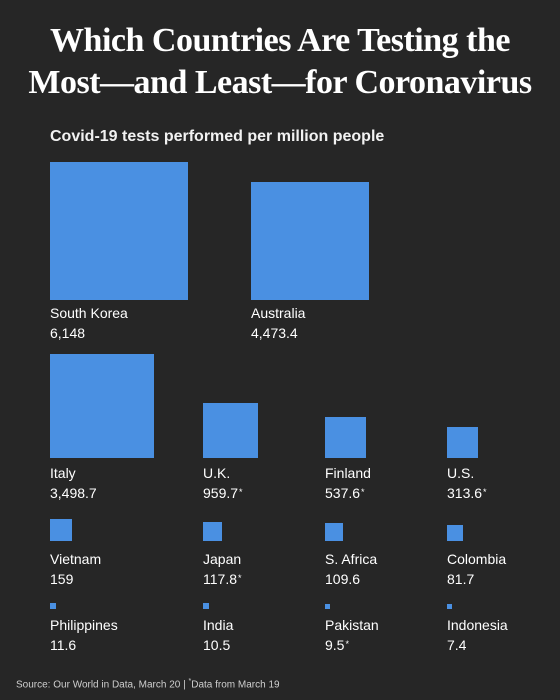  What do you see at coordinates (53, 606) in the screenshot?
I see `square-philippines` at bounding box center [53, 606].